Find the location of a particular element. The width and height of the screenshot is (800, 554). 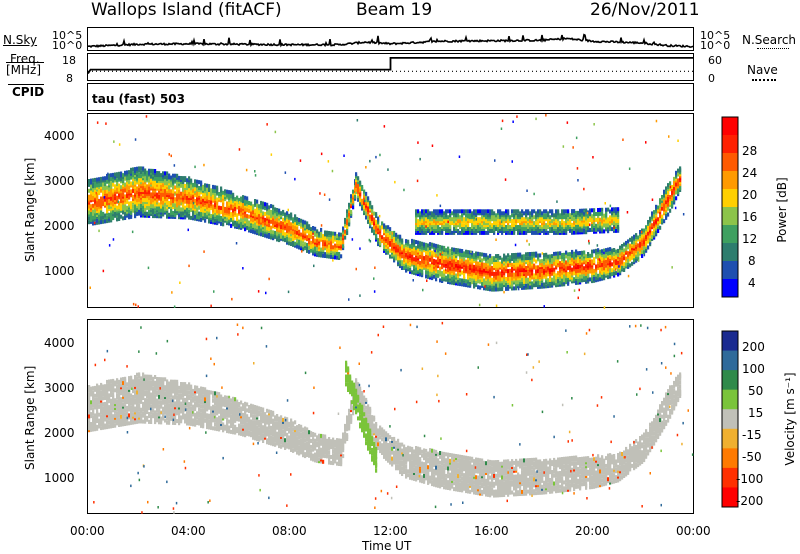

power-ytick-2000: 2000 is located at coordinates (59, 226).